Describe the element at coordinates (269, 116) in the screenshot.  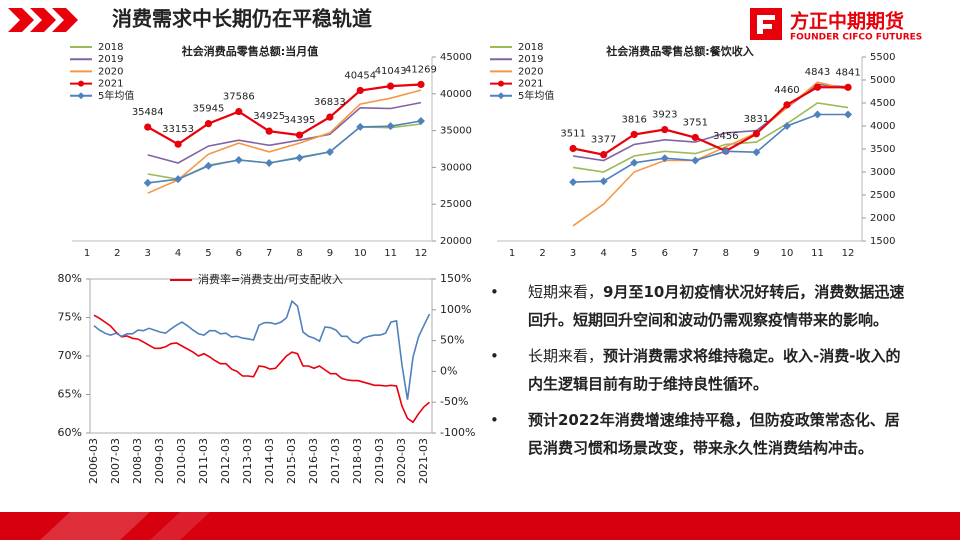
I see `data-label: 34925` at that location.